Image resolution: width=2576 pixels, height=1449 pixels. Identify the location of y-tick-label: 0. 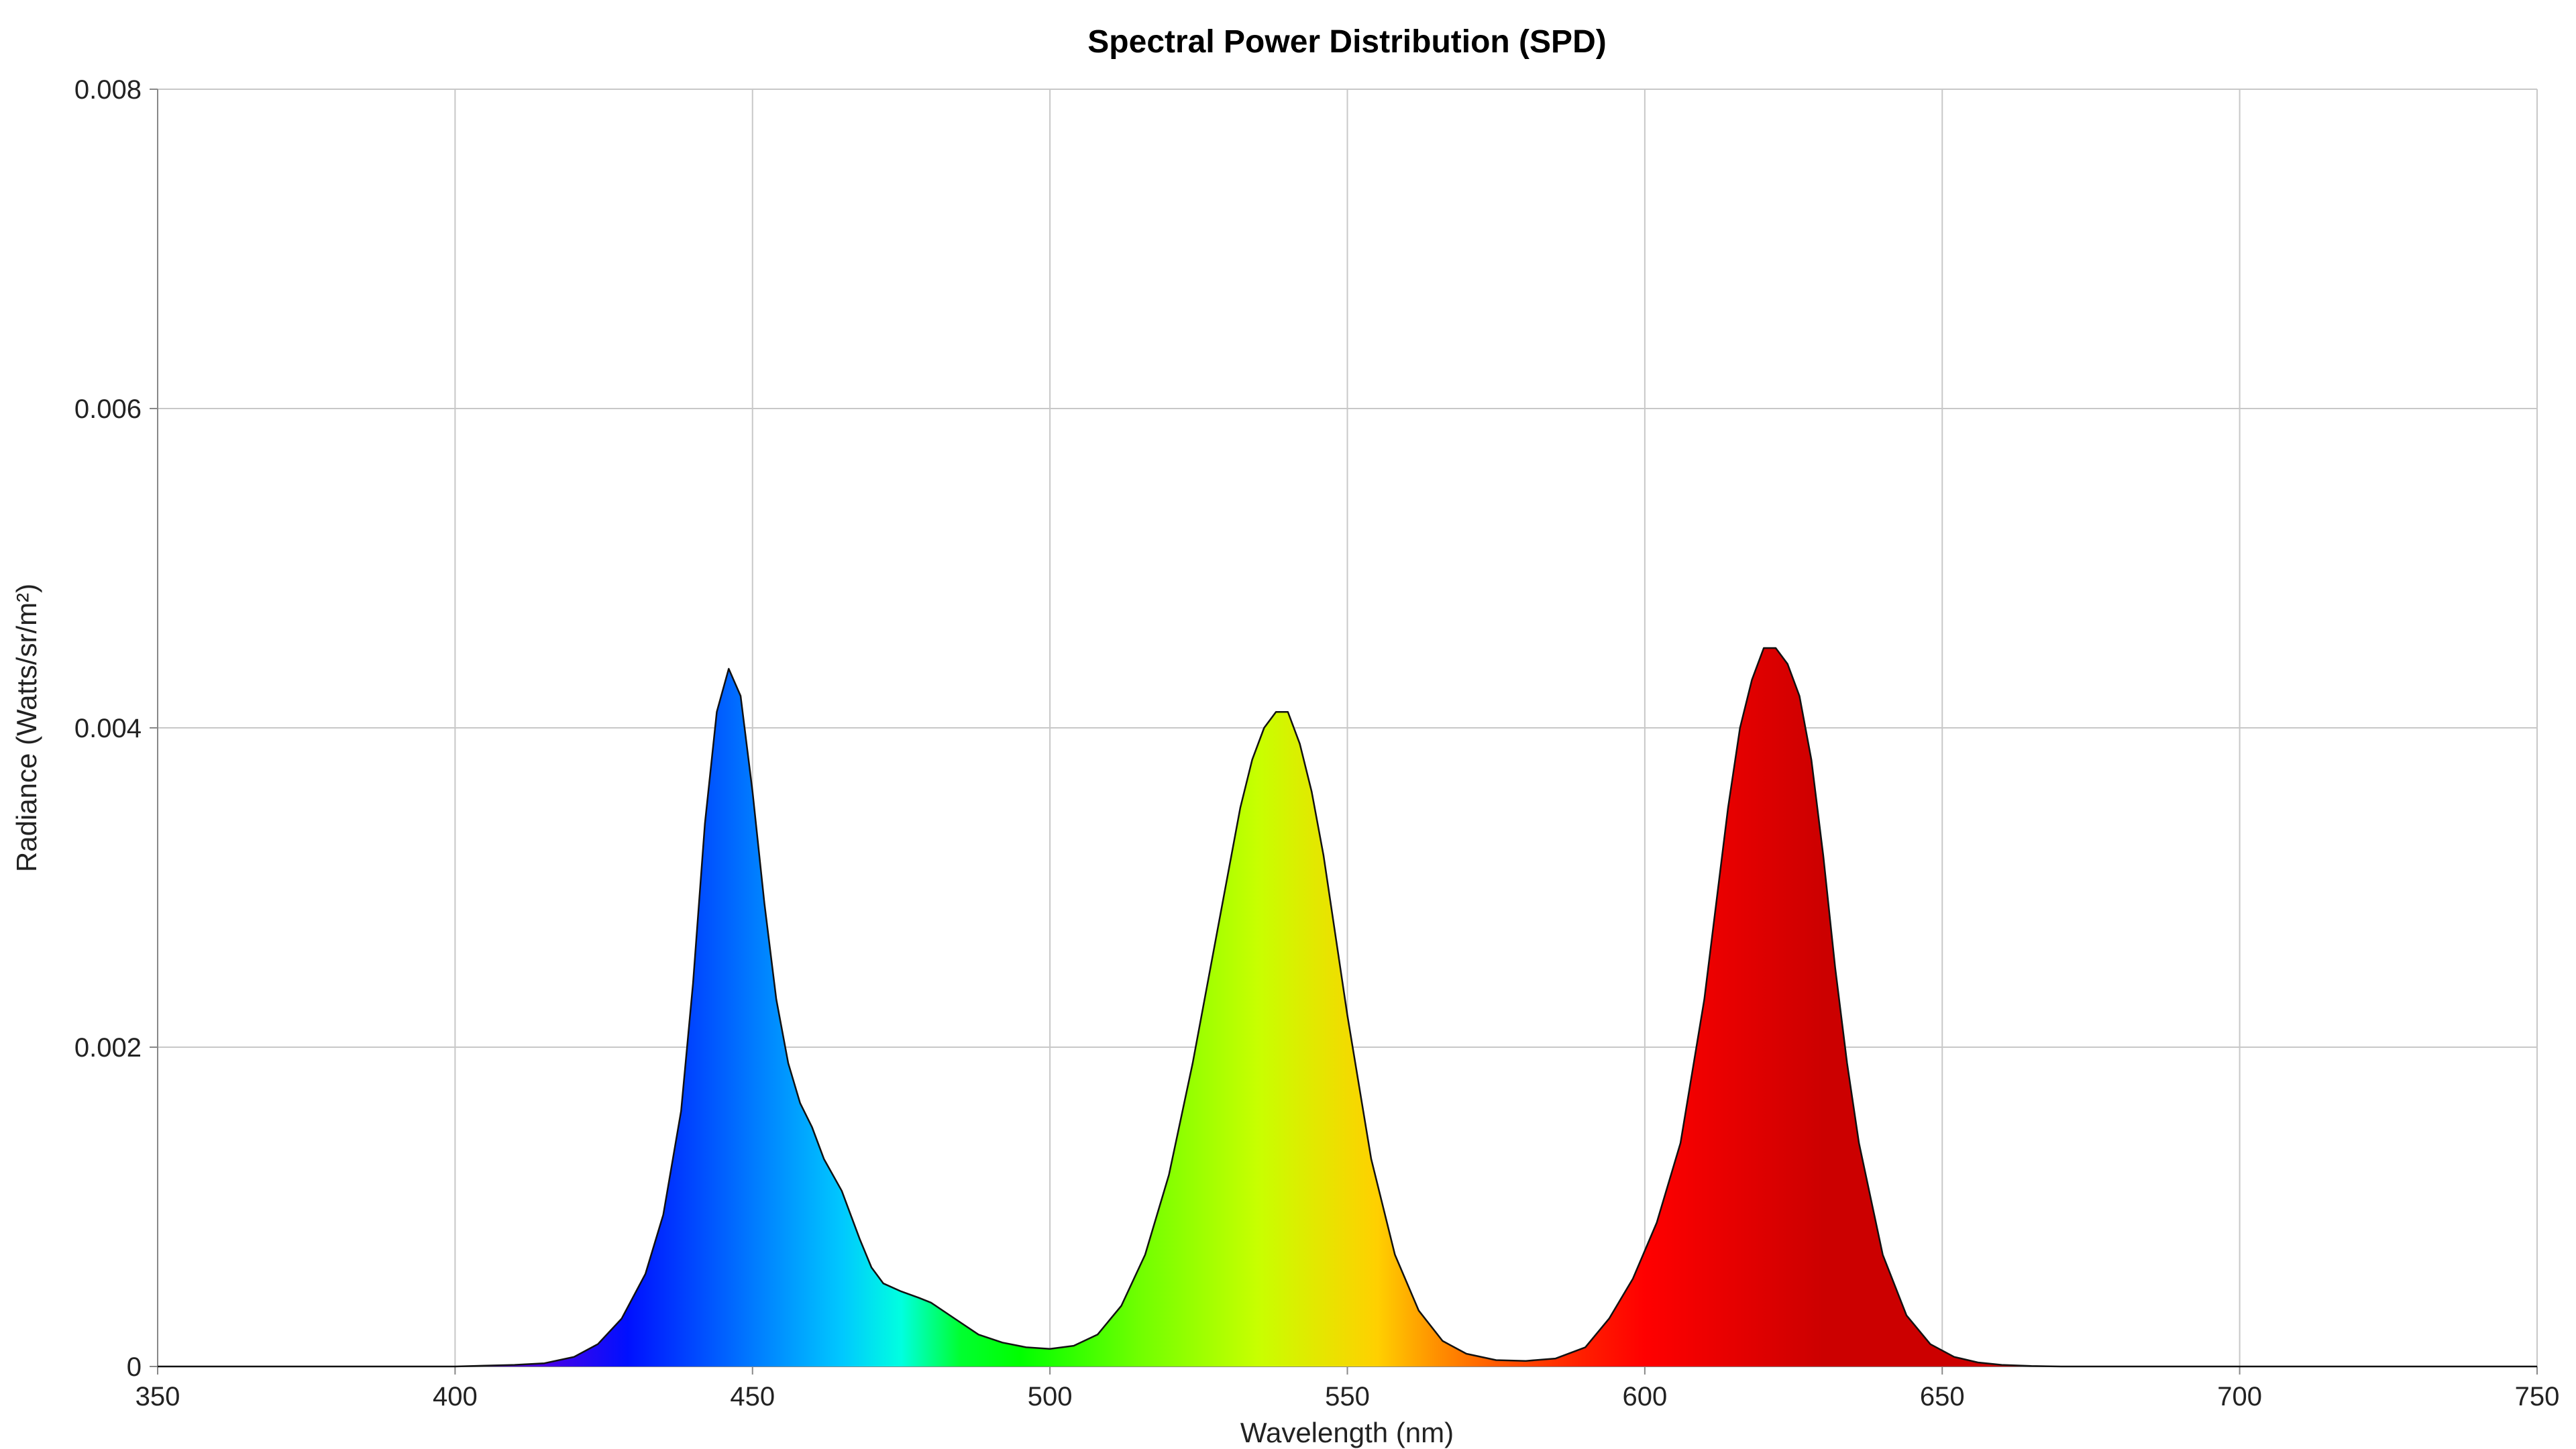
(134, 1367).